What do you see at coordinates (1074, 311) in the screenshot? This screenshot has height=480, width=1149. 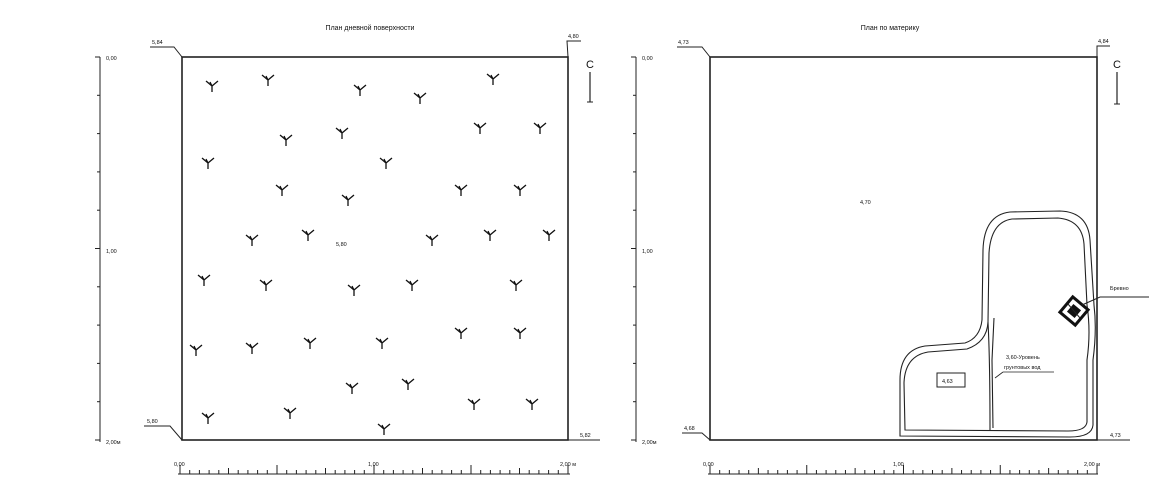 I see `log-symbol` at bounding box center [1074, 311].